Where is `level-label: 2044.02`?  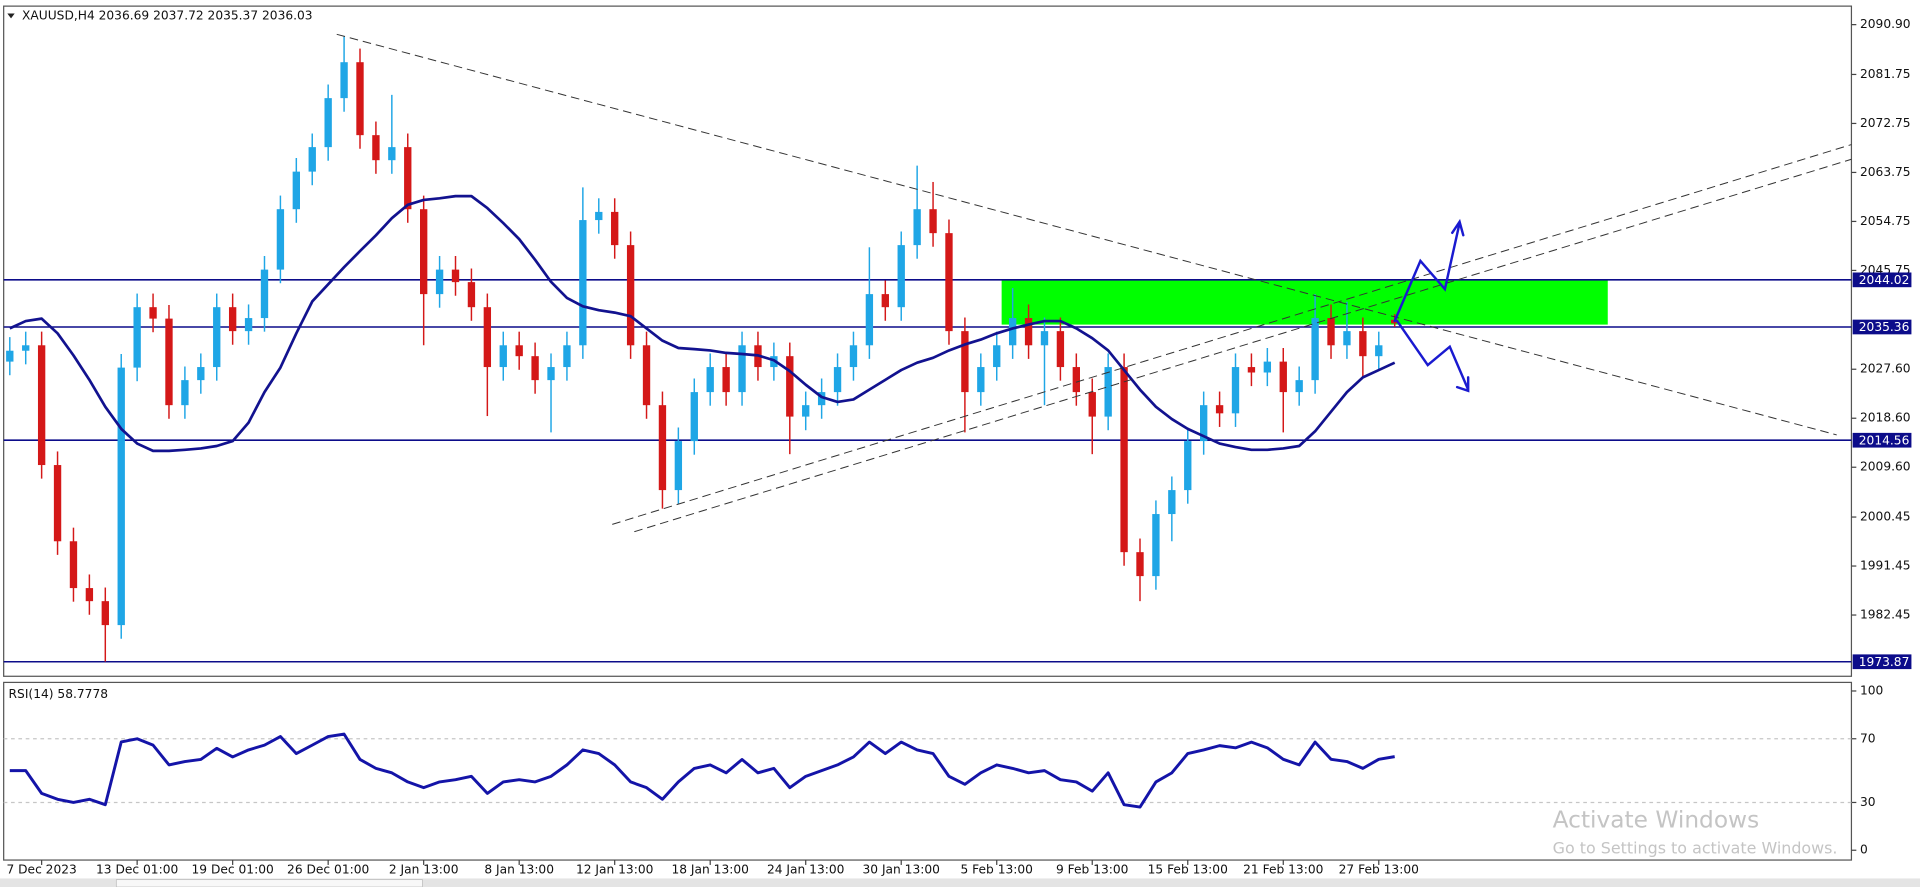
level-label: 2044.02 is located at coordinates (1884, 280).